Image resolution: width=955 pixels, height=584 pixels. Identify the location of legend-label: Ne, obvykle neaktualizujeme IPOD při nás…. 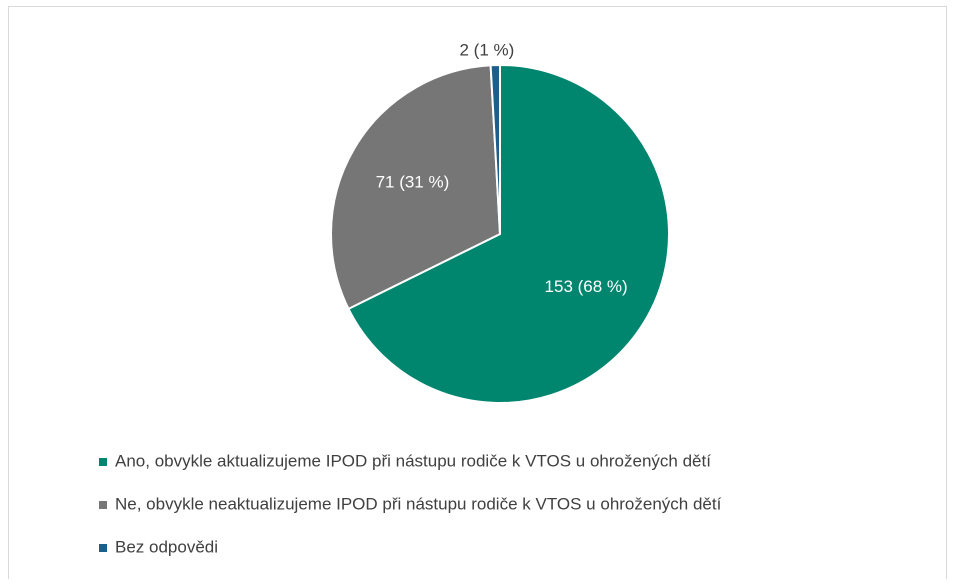
(418, 503).